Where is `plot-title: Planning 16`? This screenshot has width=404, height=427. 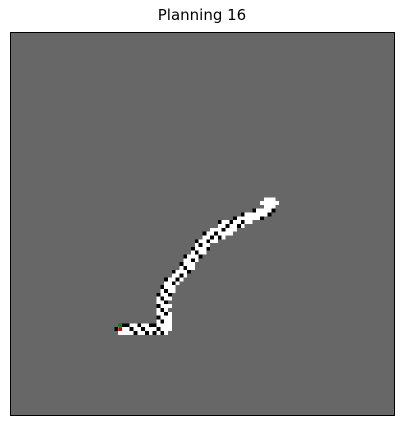
plot-title: Planning 16 is located at coordinates (202, 15).